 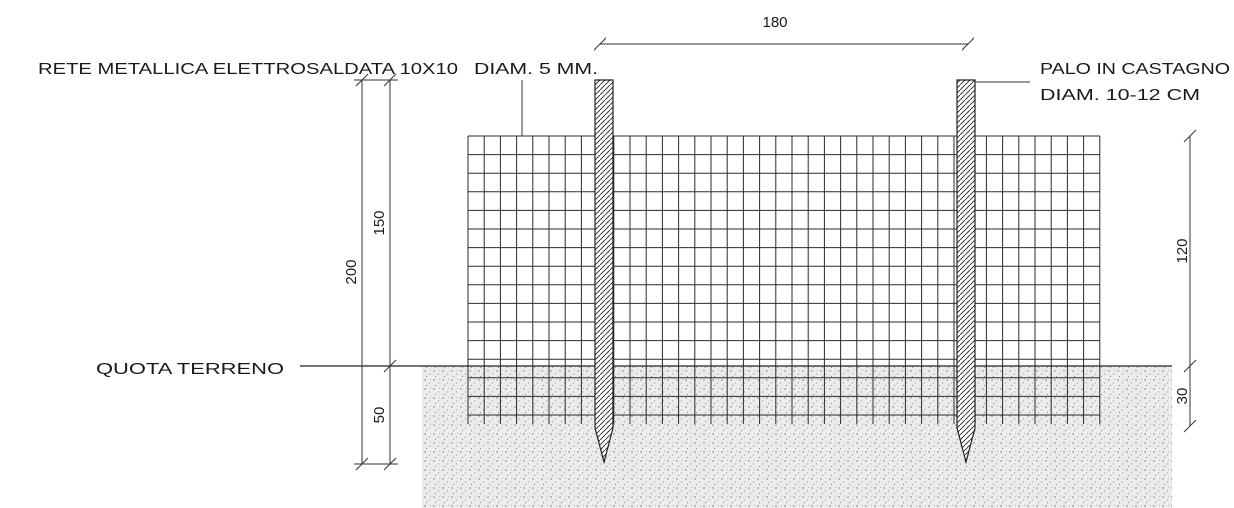 I want to click on dim-above-ground-label: 150, so click(x=379, y=222).